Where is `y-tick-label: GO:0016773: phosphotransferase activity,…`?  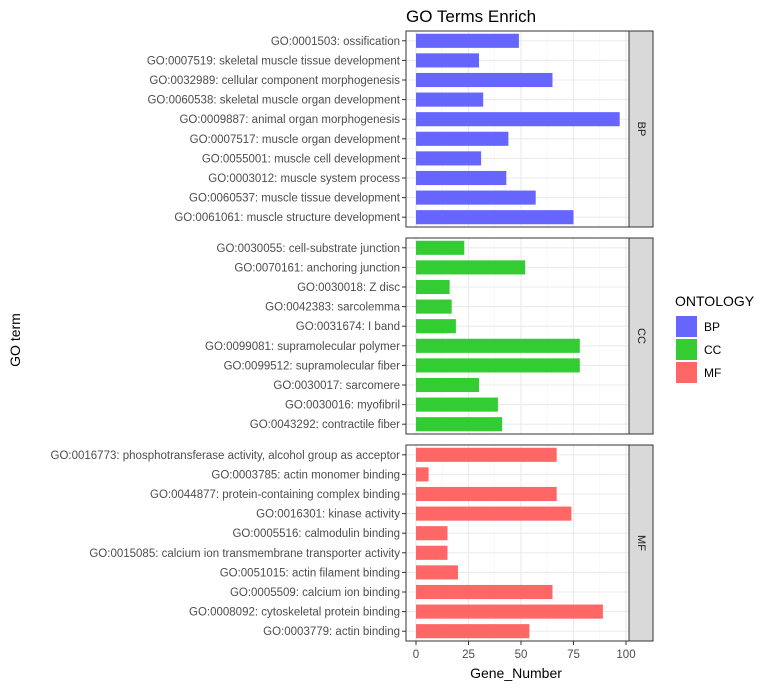
y-tick-label: GO:0016773: phosphotransferase activity,… is located at coordinates (226, 456).